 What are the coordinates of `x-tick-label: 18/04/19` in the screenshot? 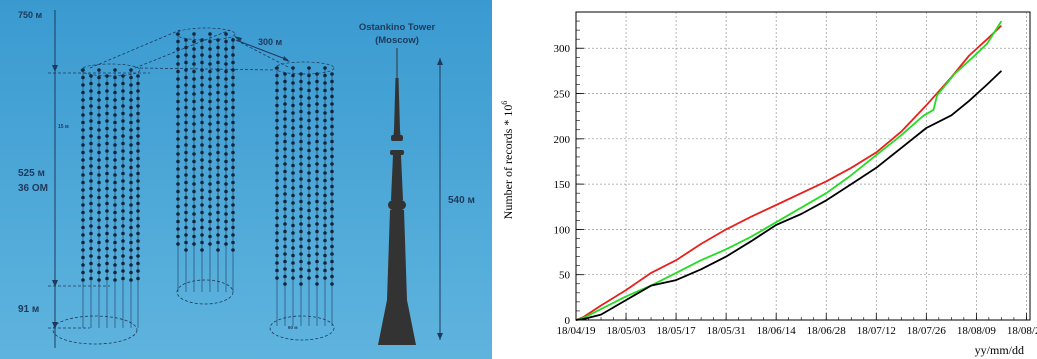 It's located at (576, 331).